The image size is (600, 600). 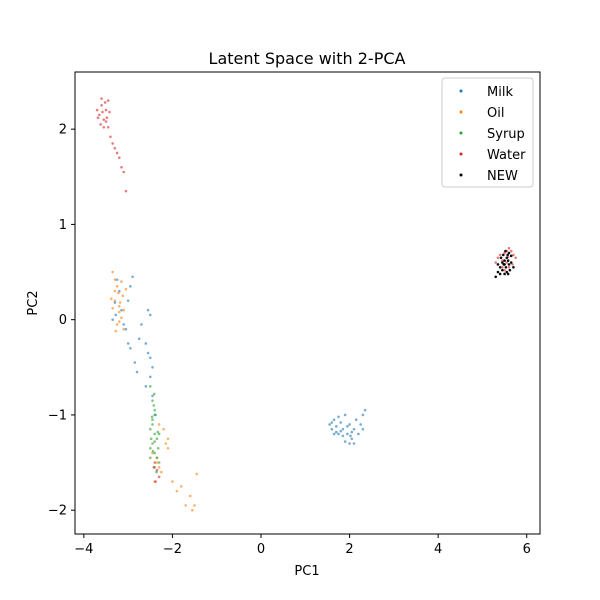 I want to click on x-axis-label: PC1, so click(x=306, y=571).